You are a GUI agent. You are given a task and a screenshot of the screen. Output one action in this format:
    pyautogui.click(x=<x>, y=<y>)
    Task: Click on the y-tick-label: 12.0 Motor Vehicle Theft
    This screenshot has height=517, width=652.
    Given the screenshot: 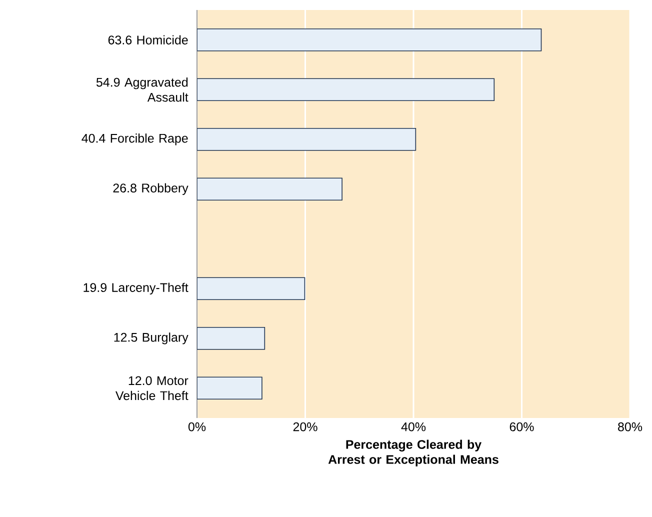 What is the action you would take?
    pyautogui.click(x=151, y=388)
    